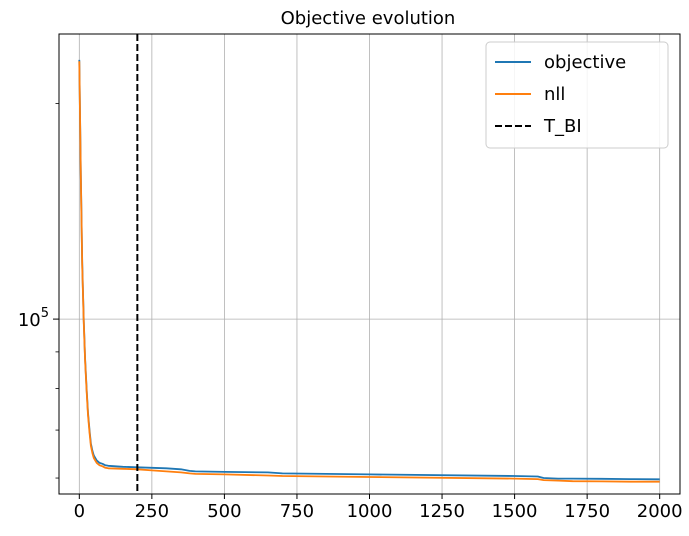 This screenshot has height=536, width=689. I want to click on x-tick-label: 1250, so click(442, 511).